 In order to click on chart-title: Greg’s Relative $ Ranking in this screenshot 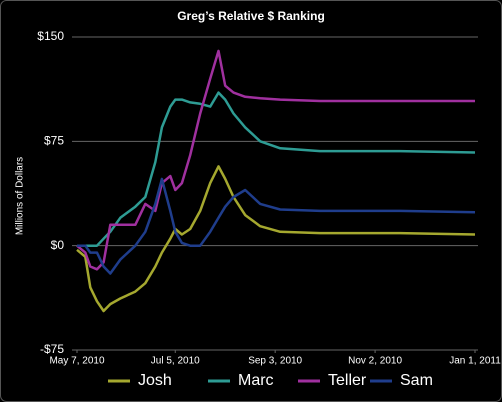, I will do `click(251, 16)`.